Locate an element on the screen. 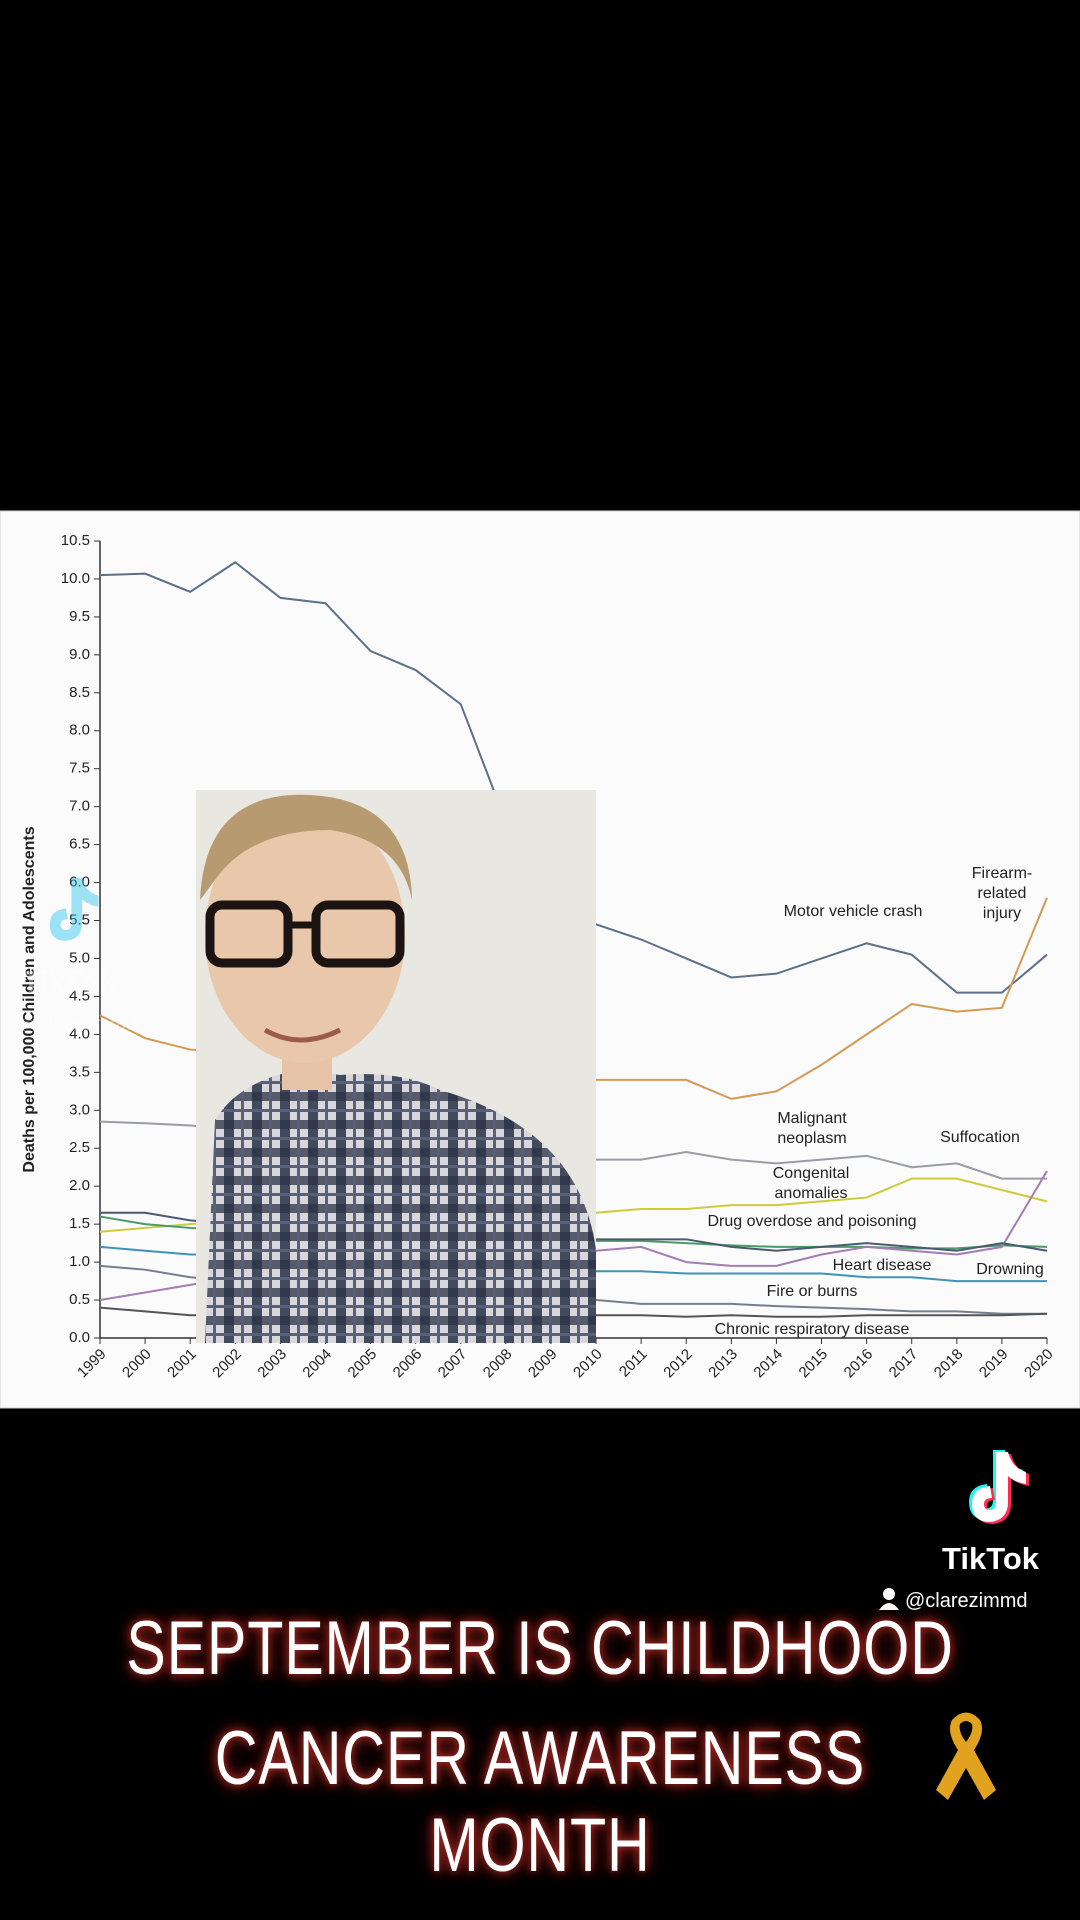 The width and height of the screenshot is (1080, 1920). series-label: Fire or burns is located at coordinates (812, 1291).